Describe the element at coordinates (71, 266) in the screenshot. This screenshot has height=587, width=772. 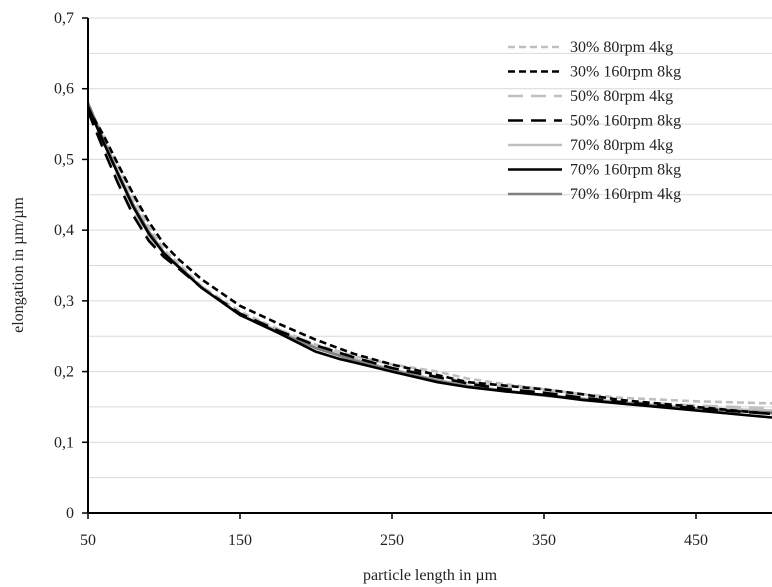
I see `y-ticks: 0 0,1 0,2 0,3 0,4 0,5 0,6 0,7` at that location.